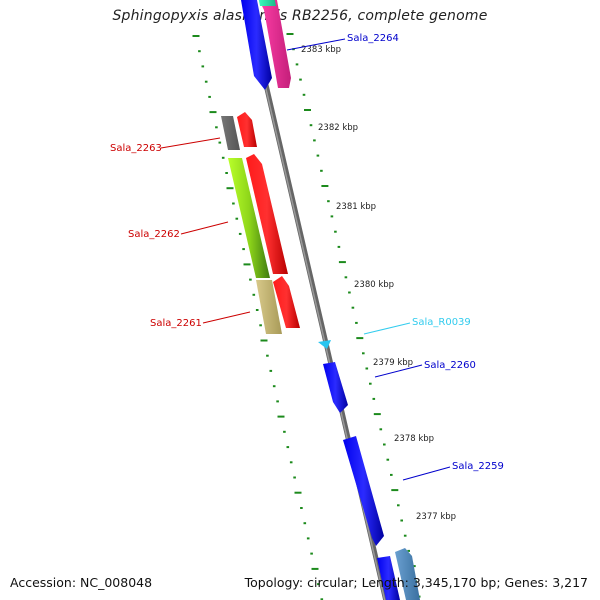 This screenshot has height=600, width=600. I want to click on gene-label-sala-2263: Sala_2263, so click(136, 148).